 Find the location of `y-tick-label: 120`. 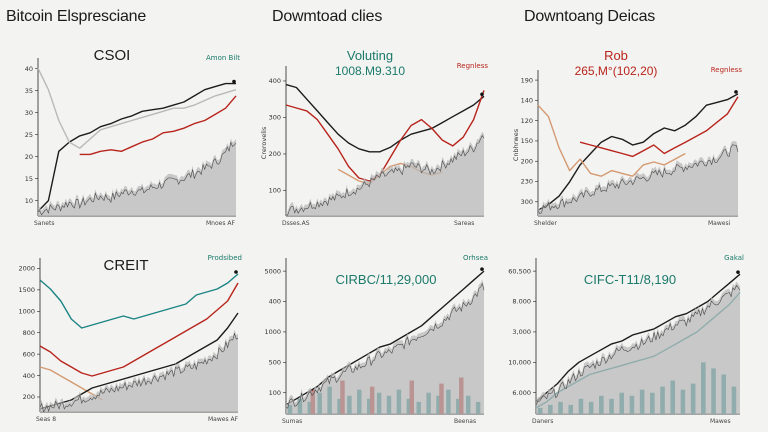

y-tick-label: 120 is located at coordinates (527, 121).